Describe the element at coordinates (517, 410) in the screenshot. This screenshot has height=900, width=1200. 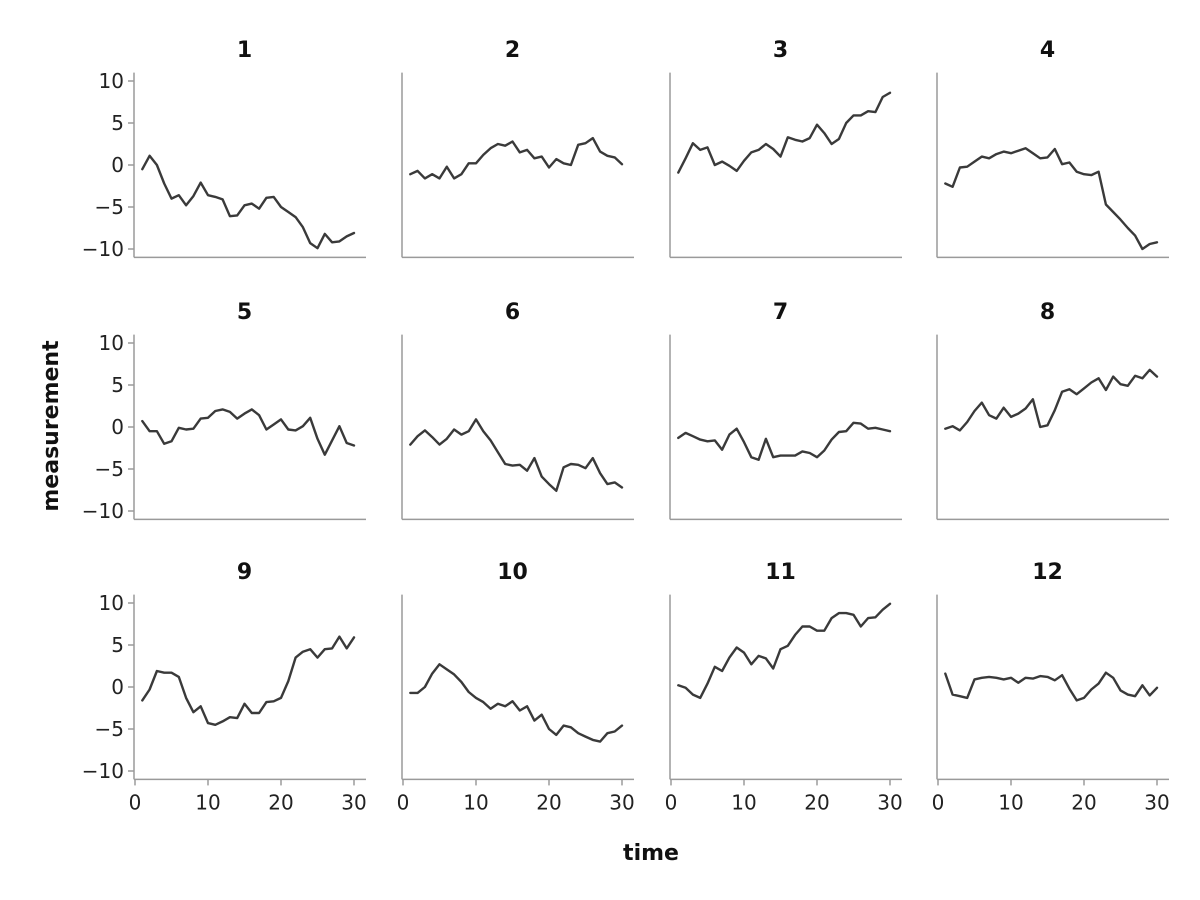
I see `panel-6: 6` at that location.